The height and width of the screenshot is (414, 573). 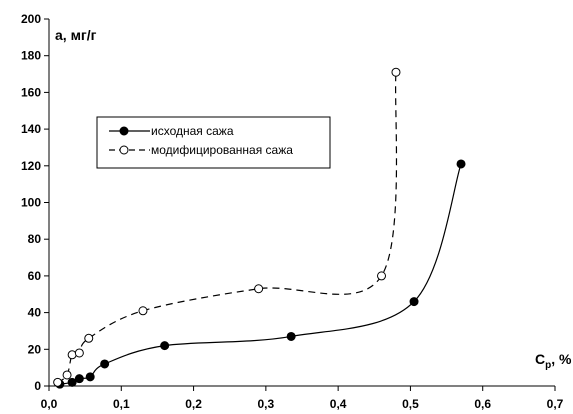 I want to click on x-axis-label-main: C, so click(x=540, y=359).